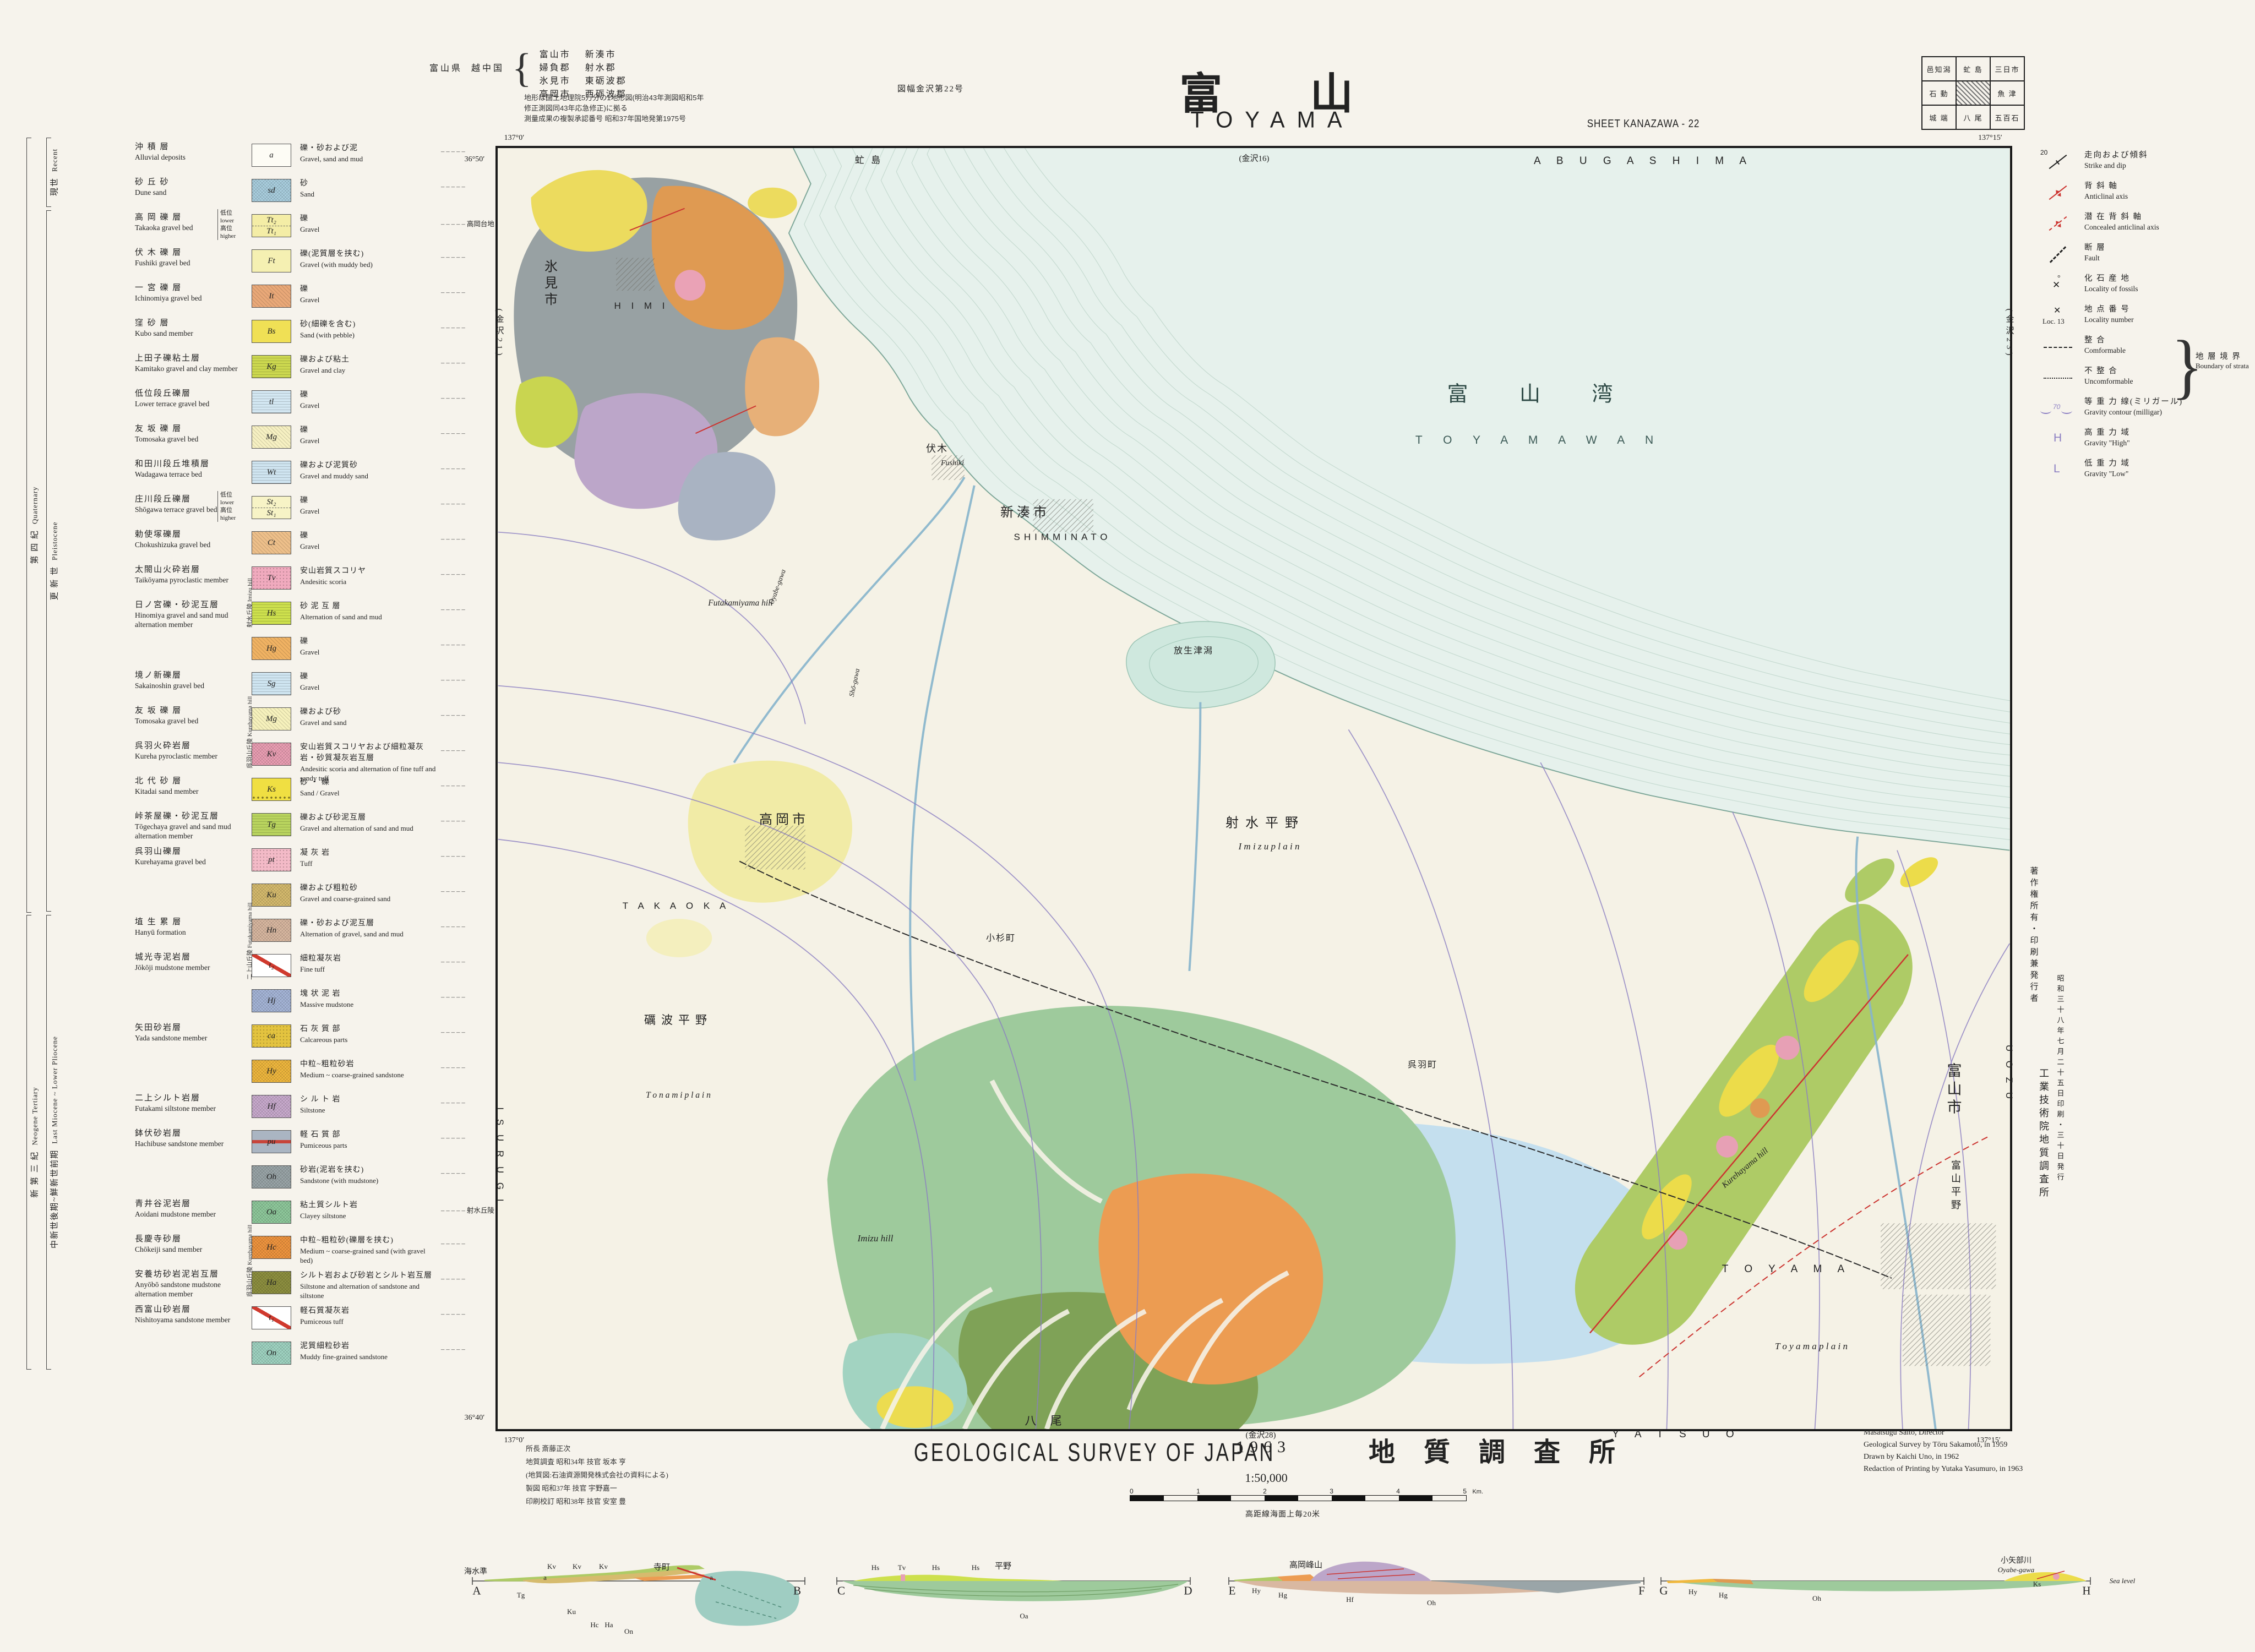 The image size is (2255, 1652). What do you see at coordinates (1272, 120) in the screenshot?
I see `map-title-en: TOYAMA` at bounding box center [1272, 120].